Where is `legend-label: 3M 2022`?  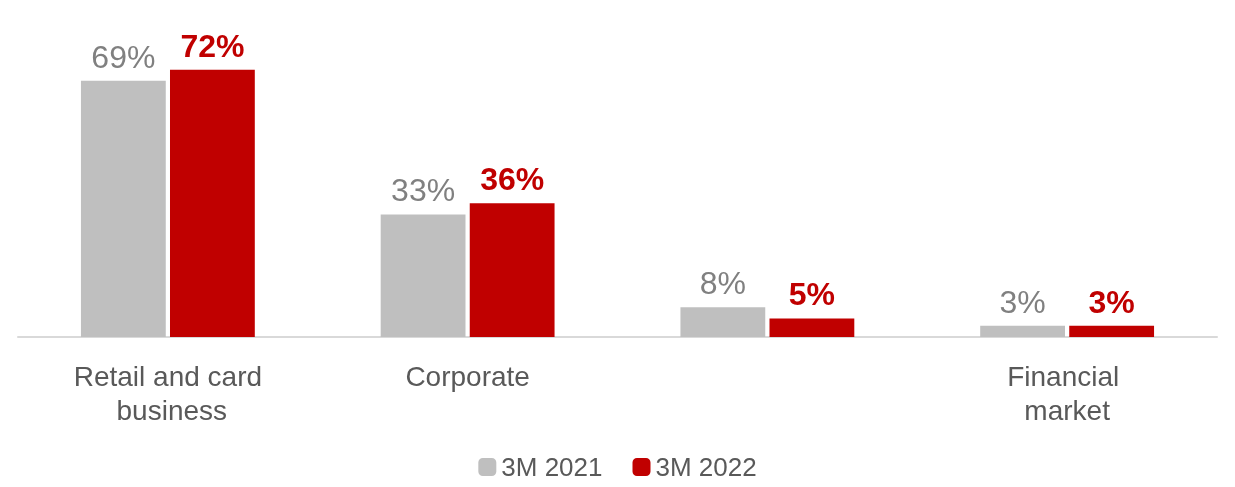
legend-label: 3M 2022 is located at coordinates (706, 467).